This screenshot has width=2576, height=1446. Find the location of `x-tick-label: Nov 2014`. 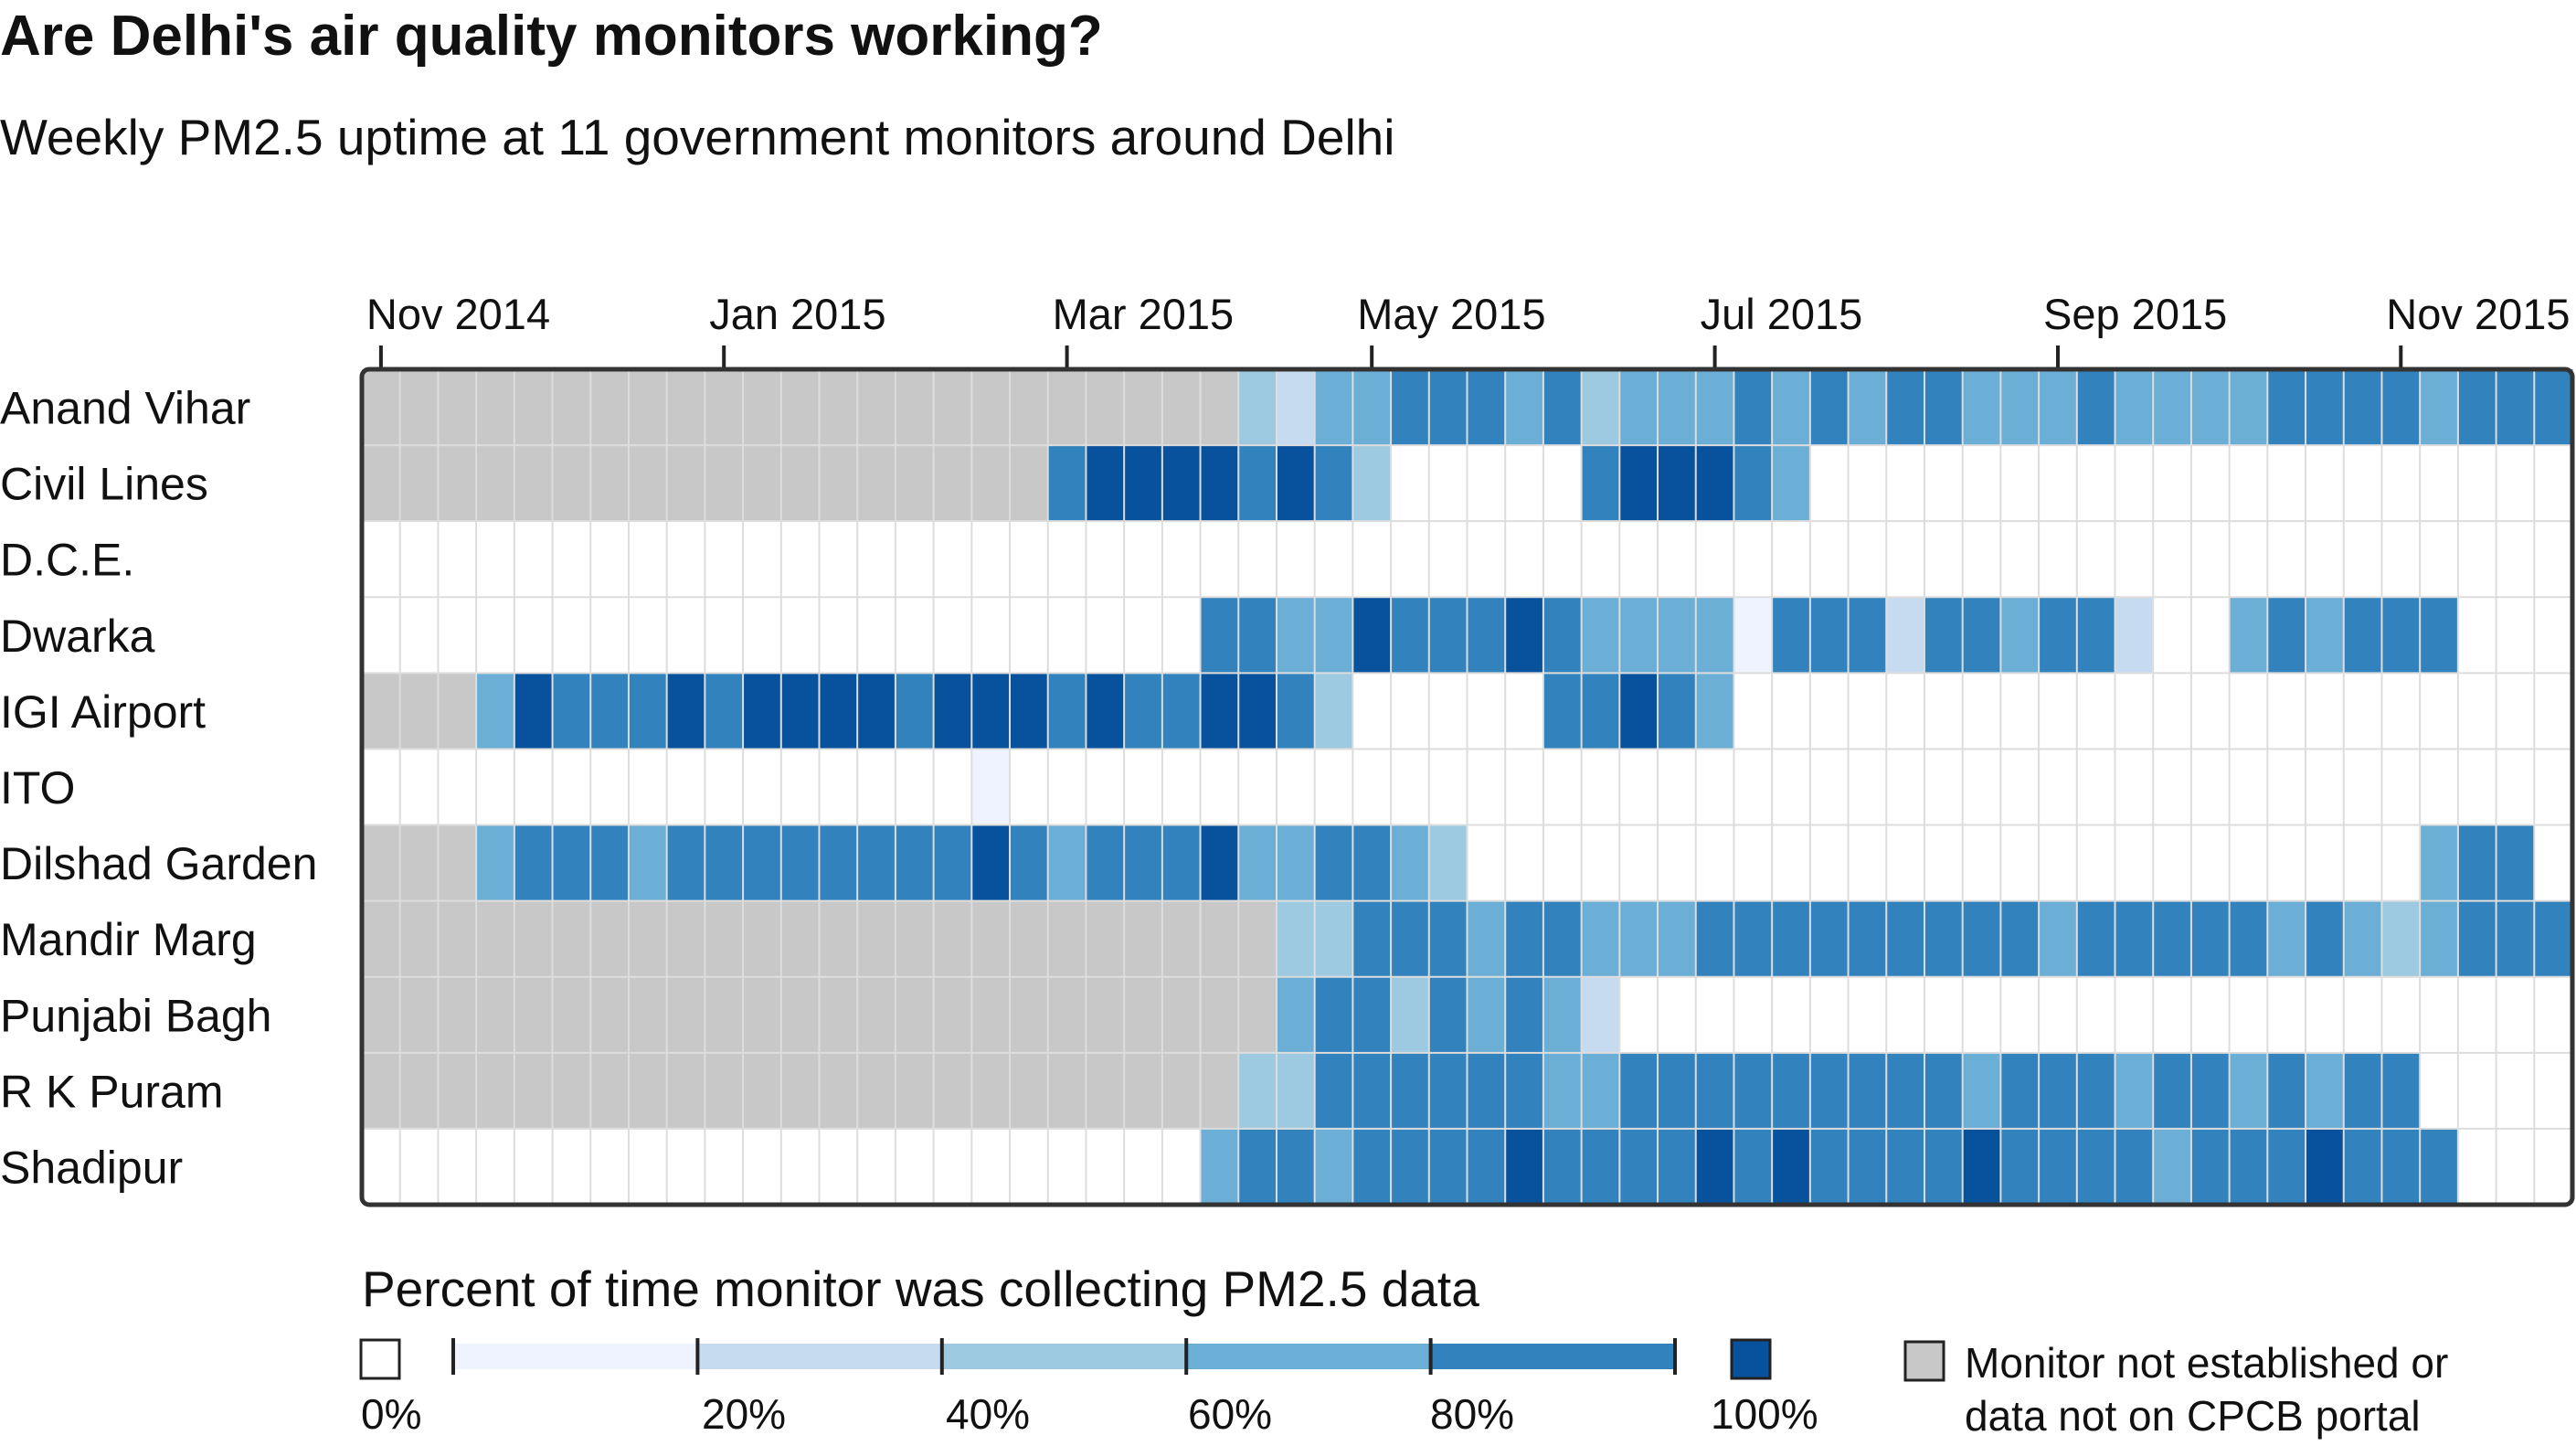

x-tick-label: Nov 2014 is located at coordinates (458, 314).